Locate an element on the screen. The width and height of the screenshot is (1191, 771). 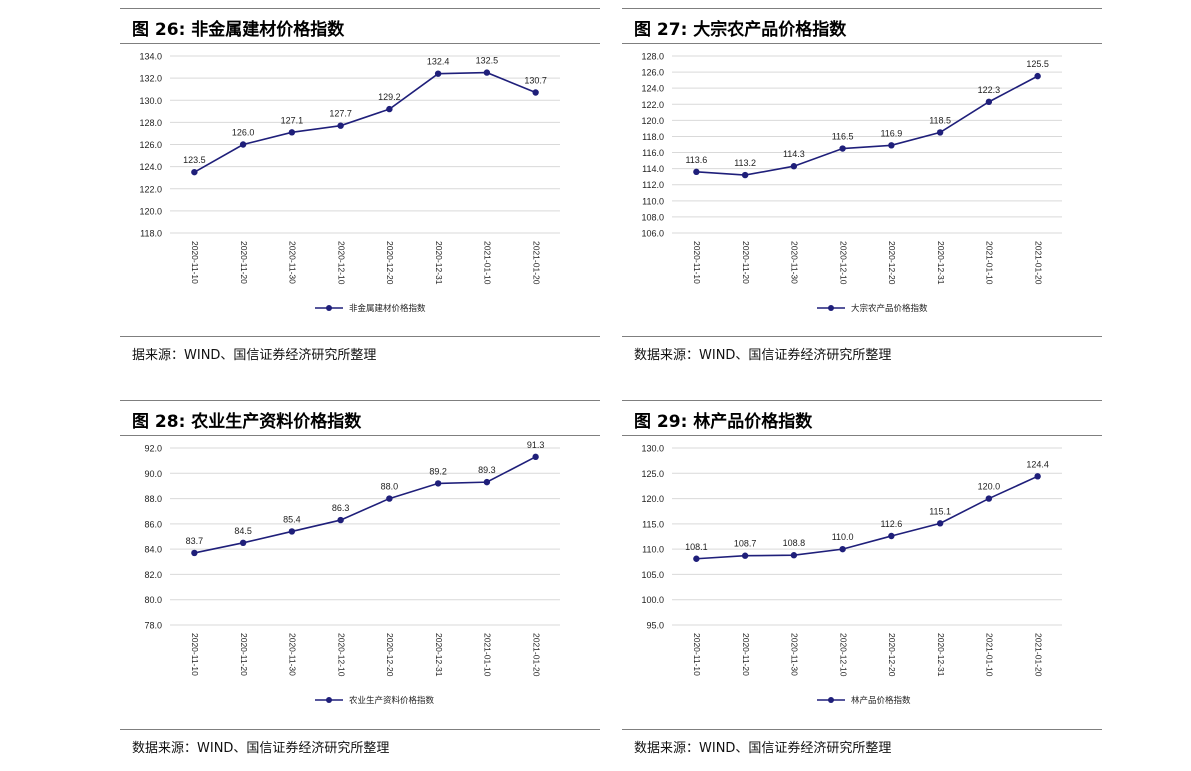
data-label: 110.0 is located at coordinates (843, 537).